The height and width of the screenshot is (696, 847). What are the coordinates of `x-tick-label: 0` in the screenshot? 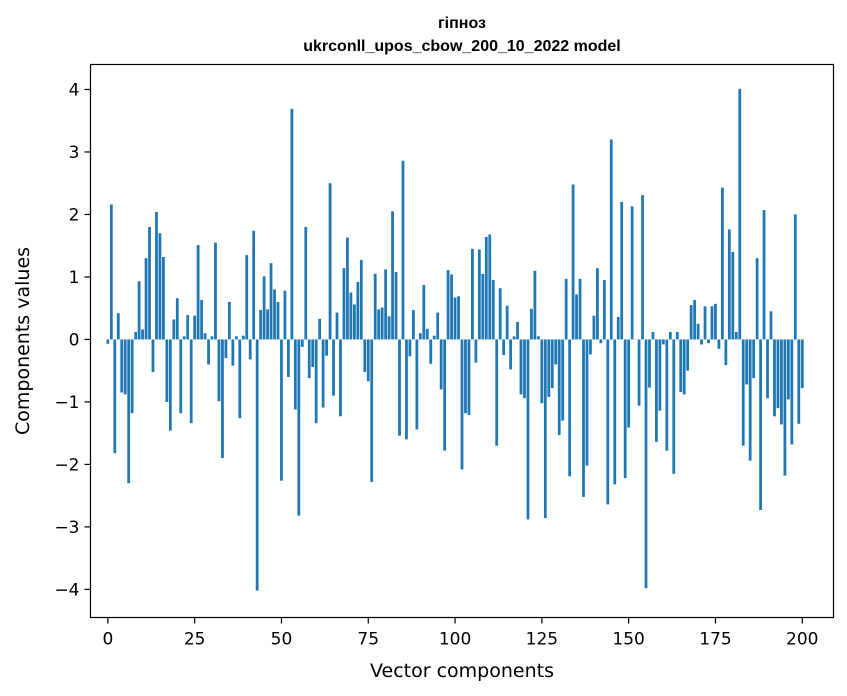 It's located at (107, 640).